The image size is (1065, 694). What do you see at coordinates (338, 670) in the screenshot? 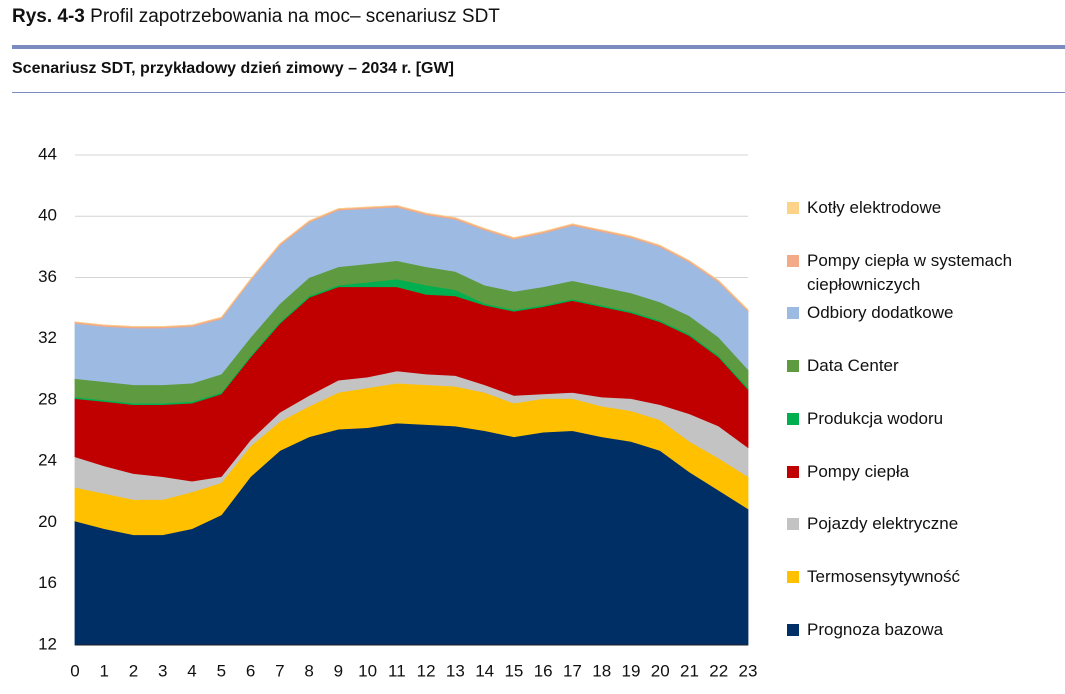
I see `x-tick-label: 9` at bounding box center [338, 670].